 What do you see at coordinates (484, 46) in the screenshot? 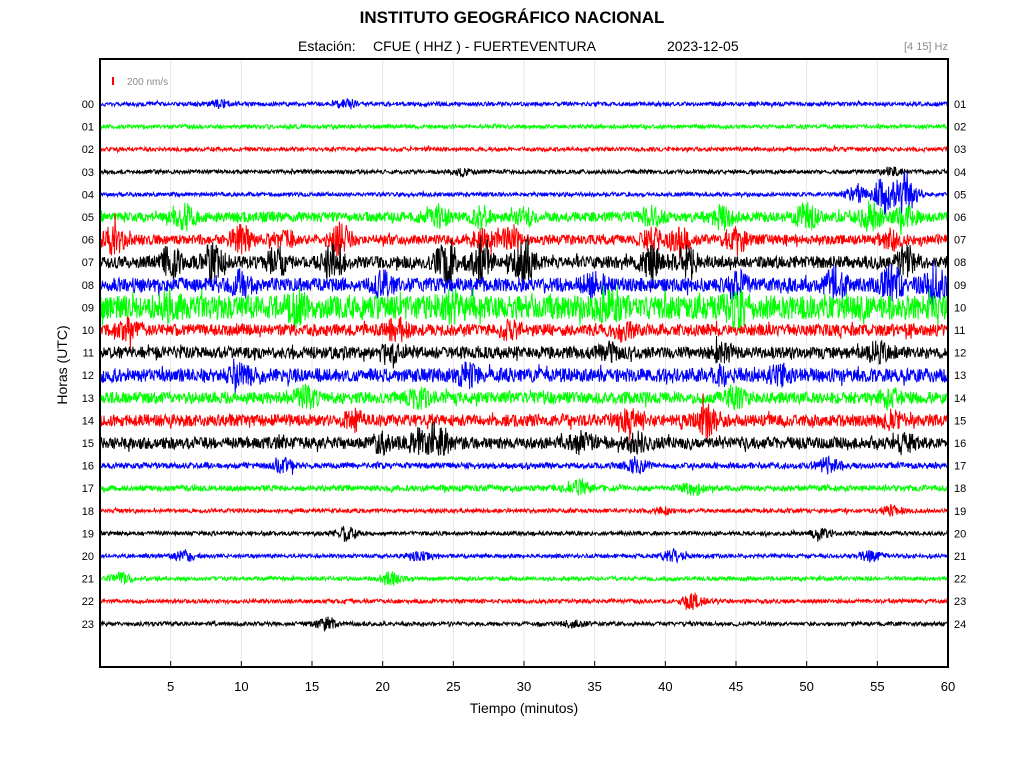
I see `station-name: CFUE ( HHZ ) - FUERTEVENTURA` at bounding box center [484, 46].